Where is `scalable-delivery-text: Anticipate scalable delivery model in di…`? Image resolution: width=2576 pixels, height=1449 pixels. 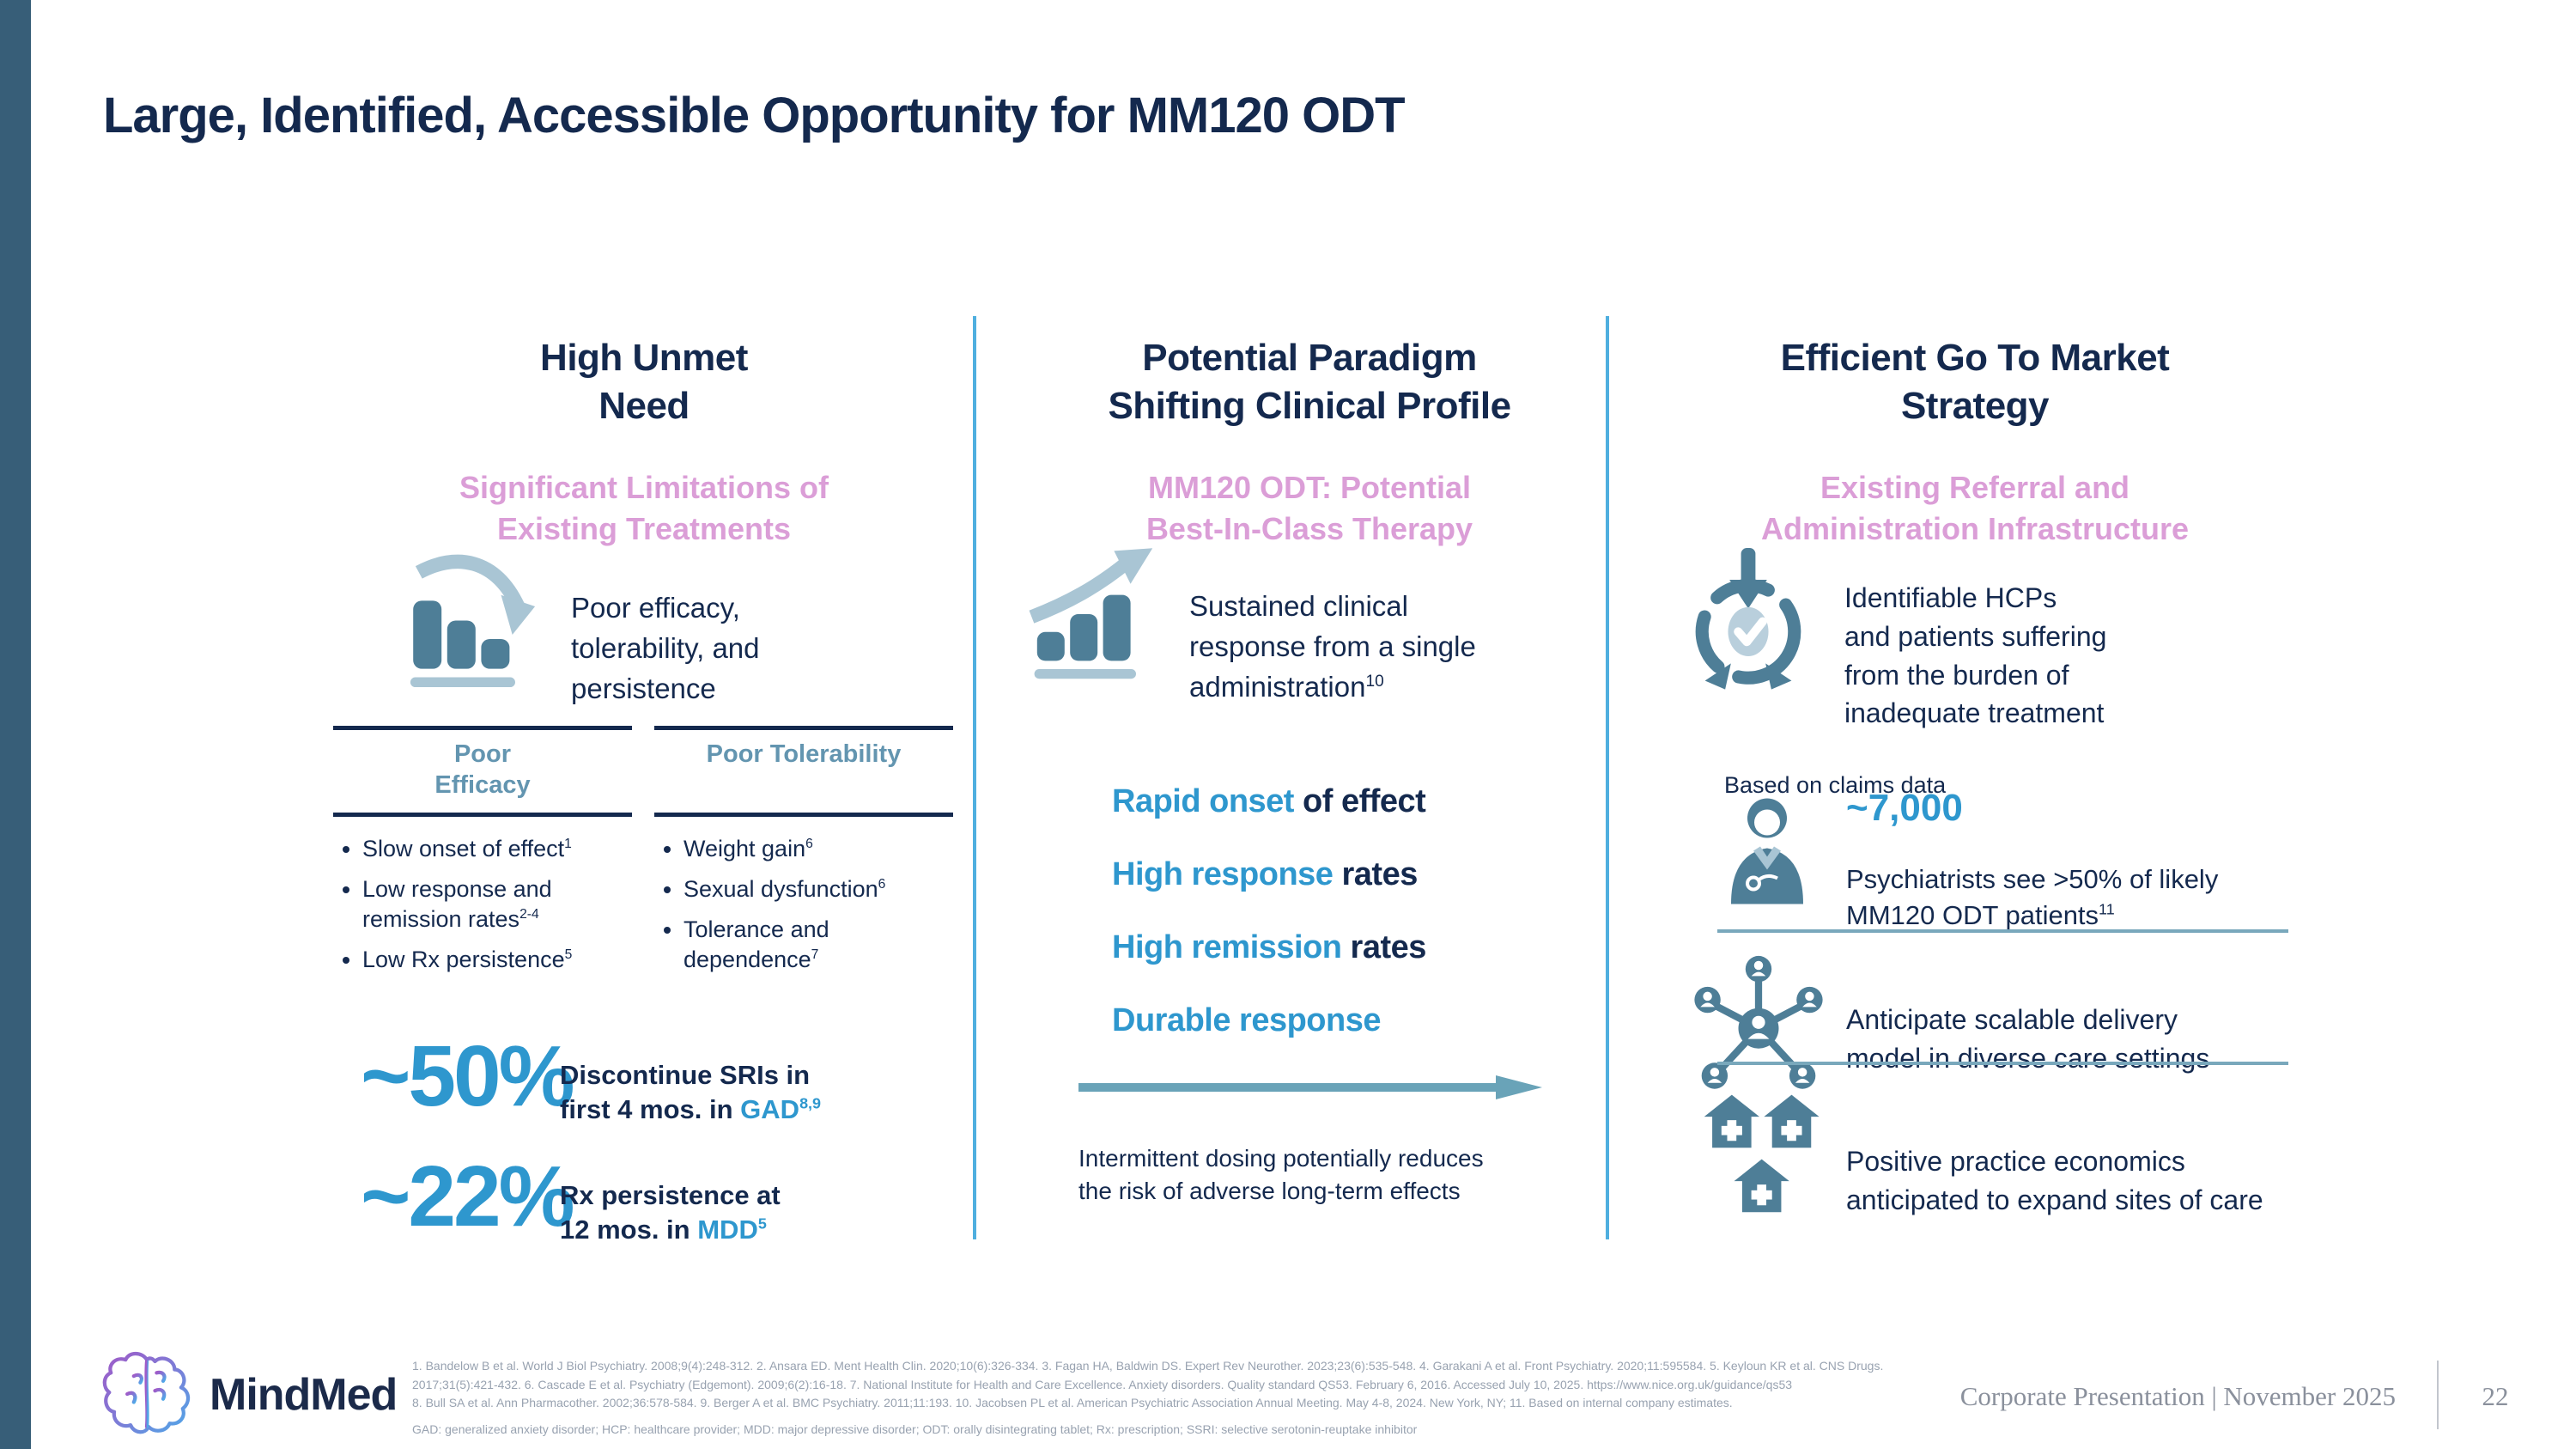
scalable-delivery-text: Anticipate scalable delivery model in di… is located at coordinates (2028, 1039).